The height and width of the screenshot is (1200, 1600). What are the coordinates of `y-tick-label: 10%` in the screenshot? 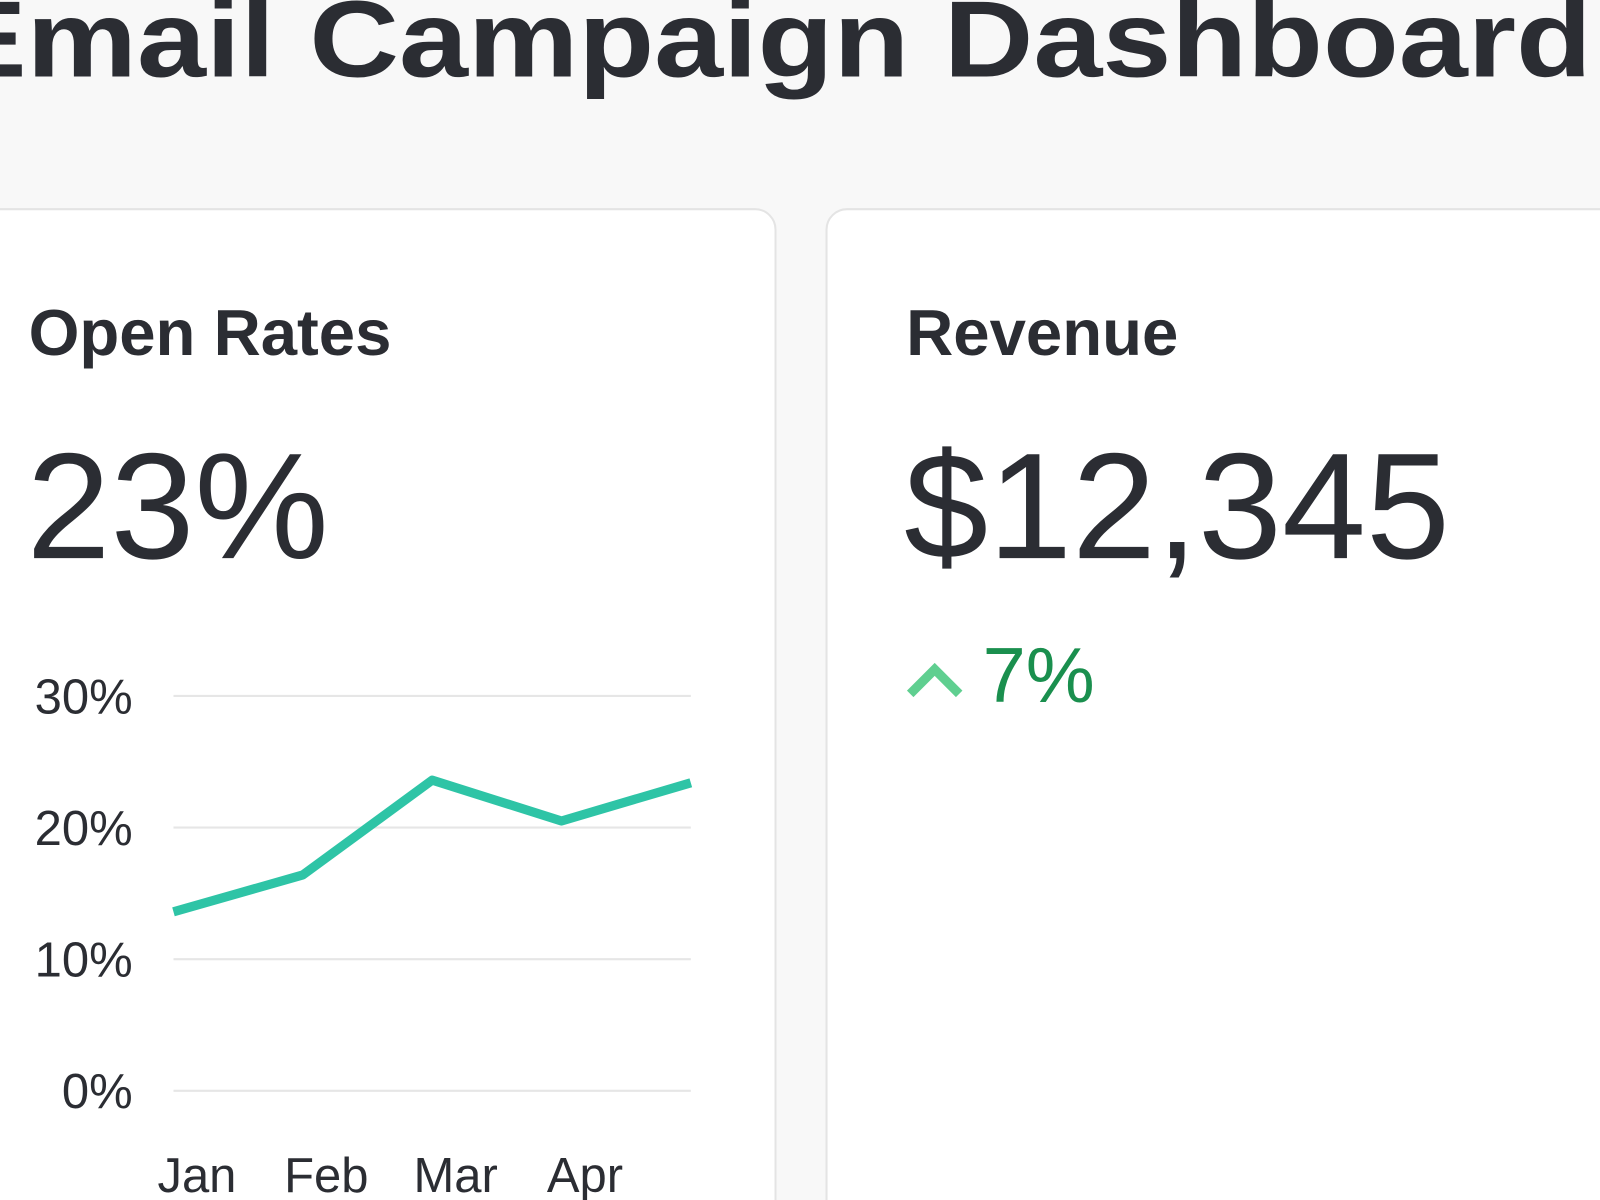 It's located at (84, 961).